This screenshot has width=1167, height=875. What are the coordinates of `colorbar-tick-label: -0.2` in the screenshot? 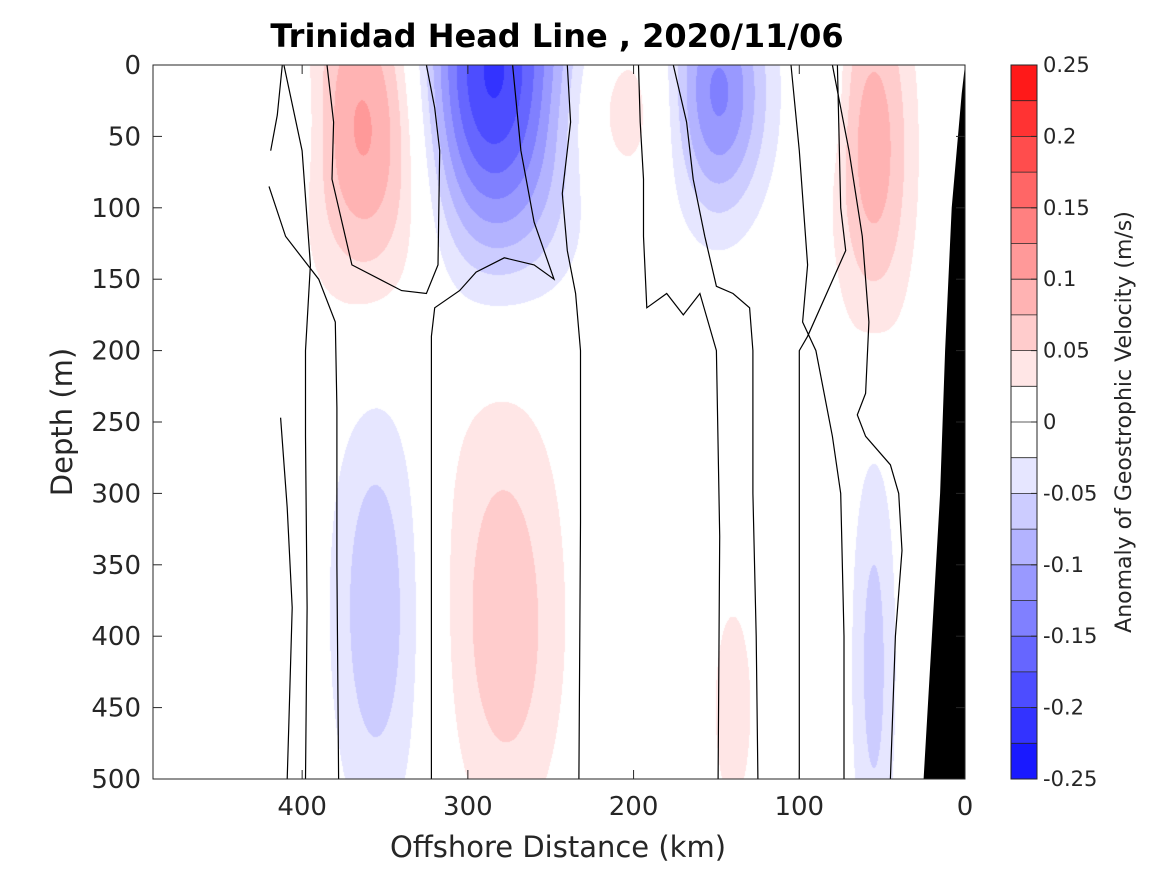 It's located at (1063, 708).